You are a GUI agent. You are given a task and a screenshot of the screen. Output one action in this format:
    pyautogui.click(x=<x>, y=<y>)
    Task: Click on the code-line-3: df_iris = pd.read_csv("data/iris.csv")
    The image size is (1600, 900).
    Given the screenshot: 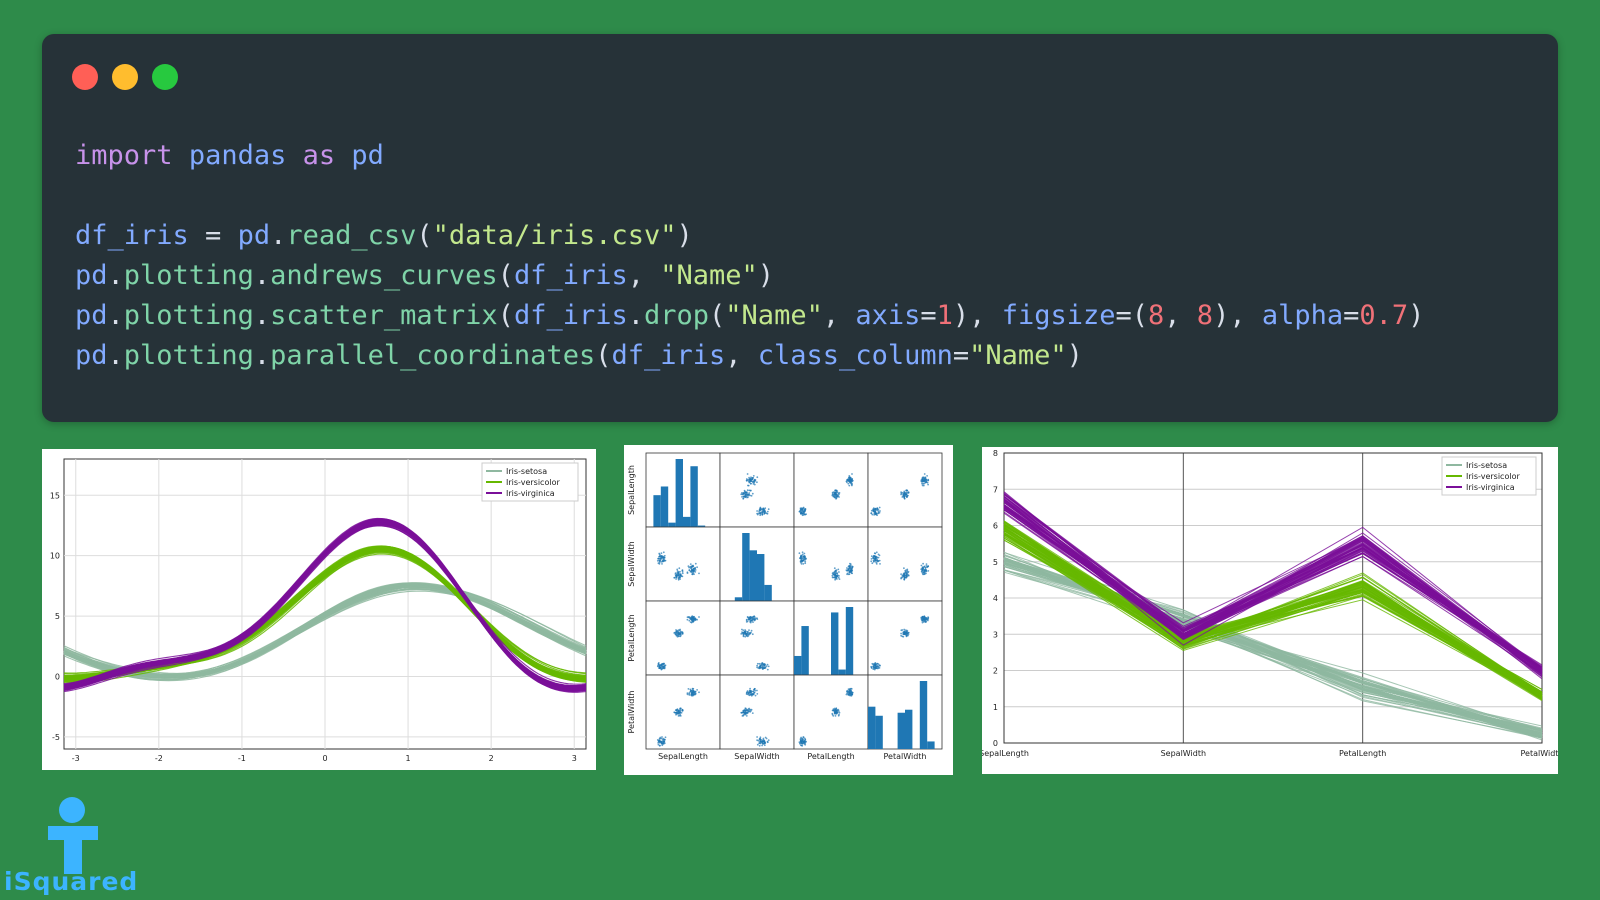 What is the action you would take?
    pyautogui.click(x=384, y=235)
    